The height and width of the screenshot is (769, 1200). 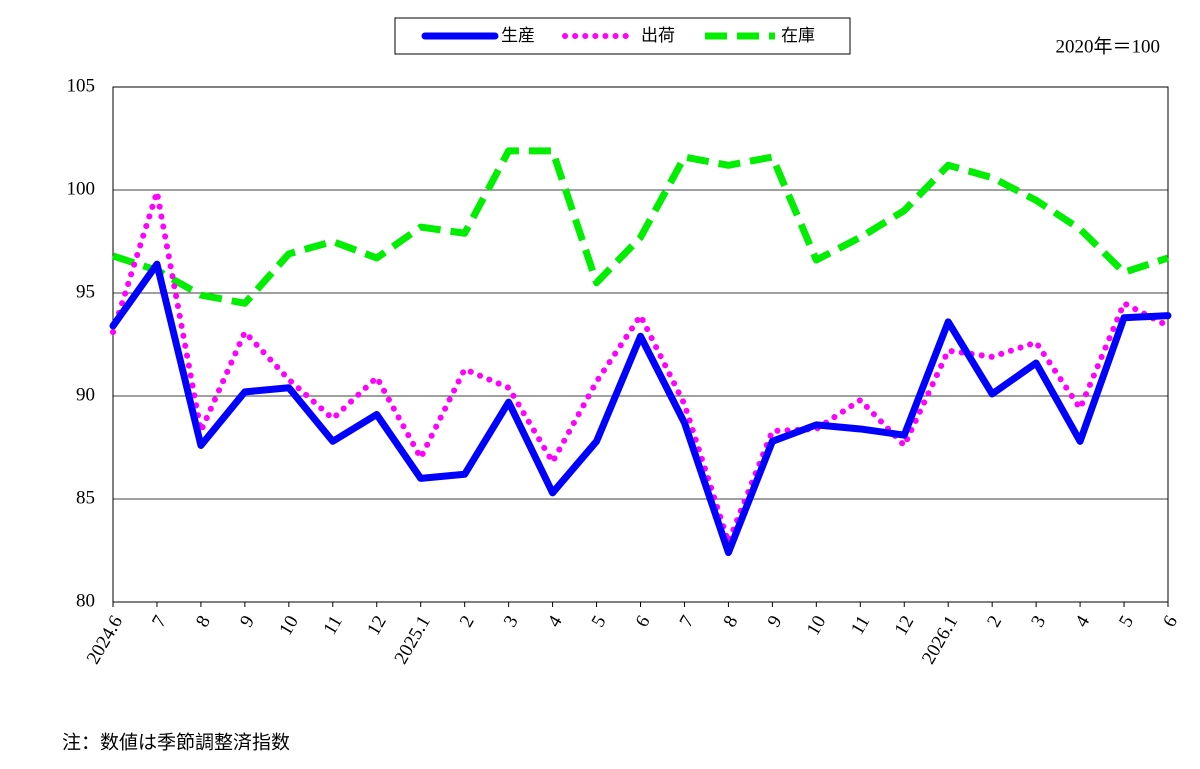 I want to click on x-tick-label: 2025.1, so click(x=413, y=640).